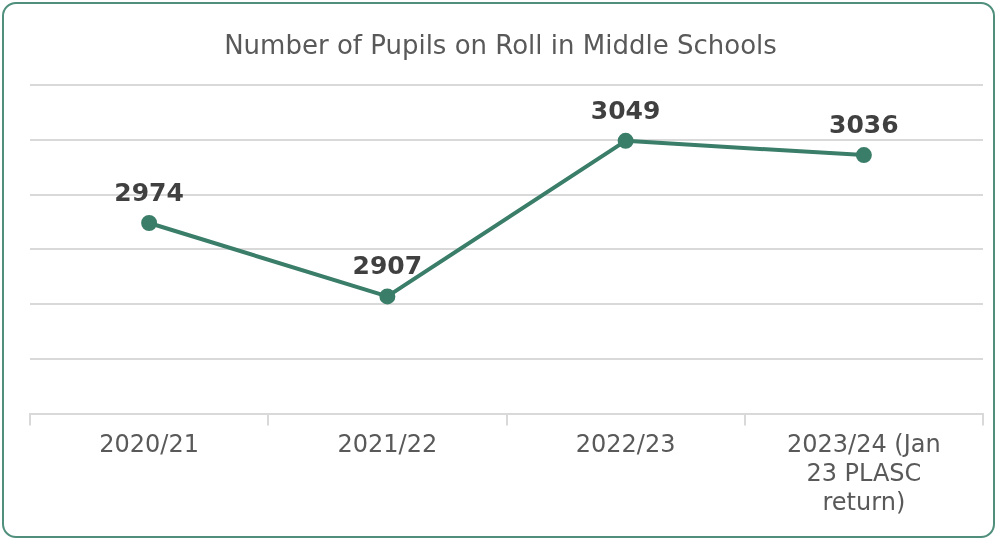  I want to click on x-tick-label: 2020/21, so click(149, 444).